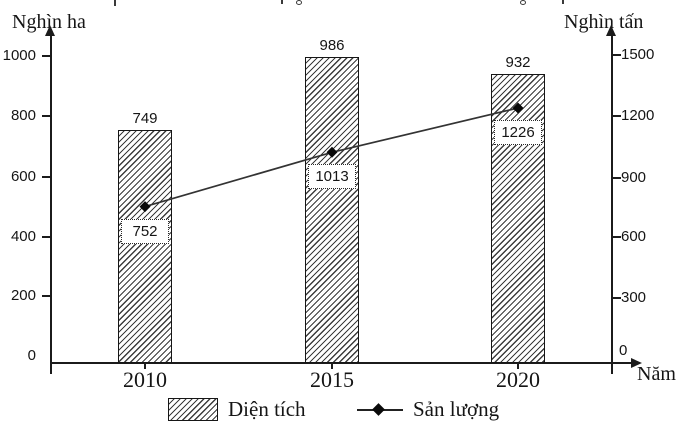 This screenshot has height=427, width=685. What do you see at coordinates (638, 54) in the screenshot?
I see `right-axis-tick-label: 1500` at bounding box center [638, 54].